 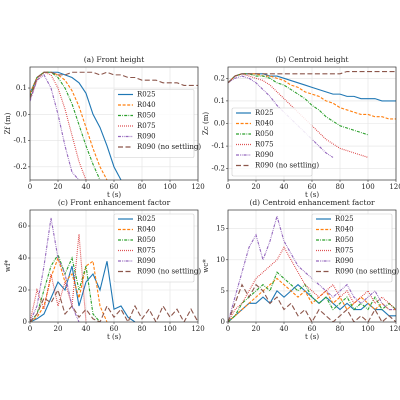 What do you see at coordinates (219, 78) in the screenshot?
I see `y-tick-label: 0.2` at bounding box center [219, 78].